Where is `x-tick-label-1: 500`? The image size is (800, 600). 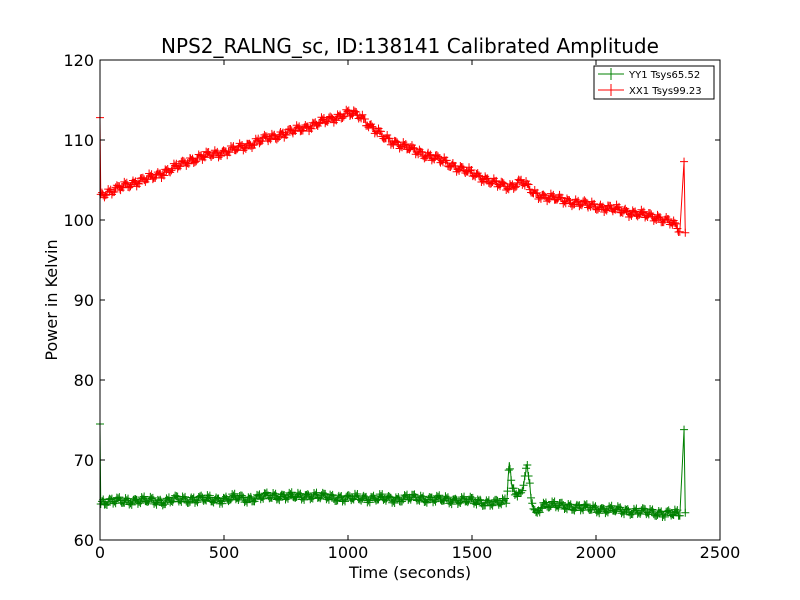 x-tick-label-1: 500 is located at coordinates (224, 552).